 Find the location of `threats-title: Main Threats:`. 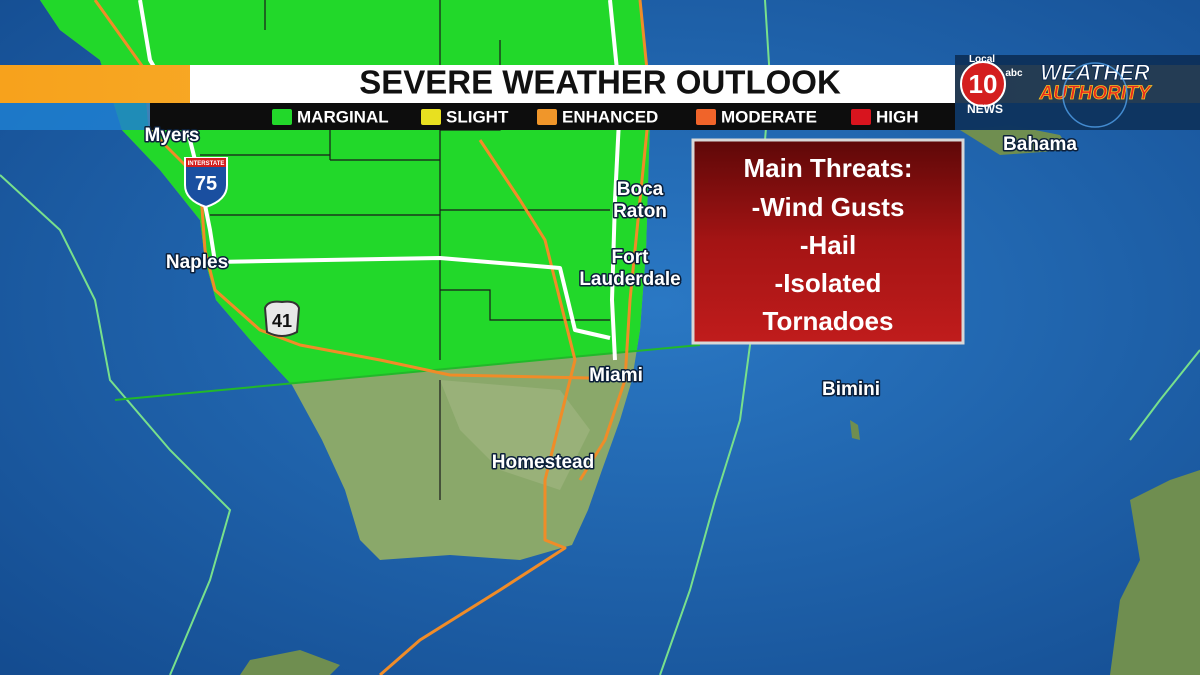

threats-title: Main Threats: is located at coordinates (827, 168).